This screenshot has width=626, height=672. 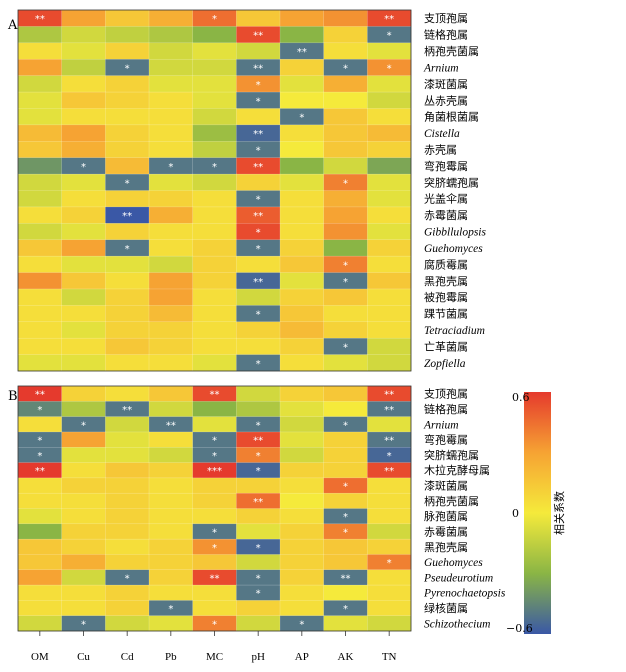 I want to click on x-tick-label: OM, so click(x=40, y=657).